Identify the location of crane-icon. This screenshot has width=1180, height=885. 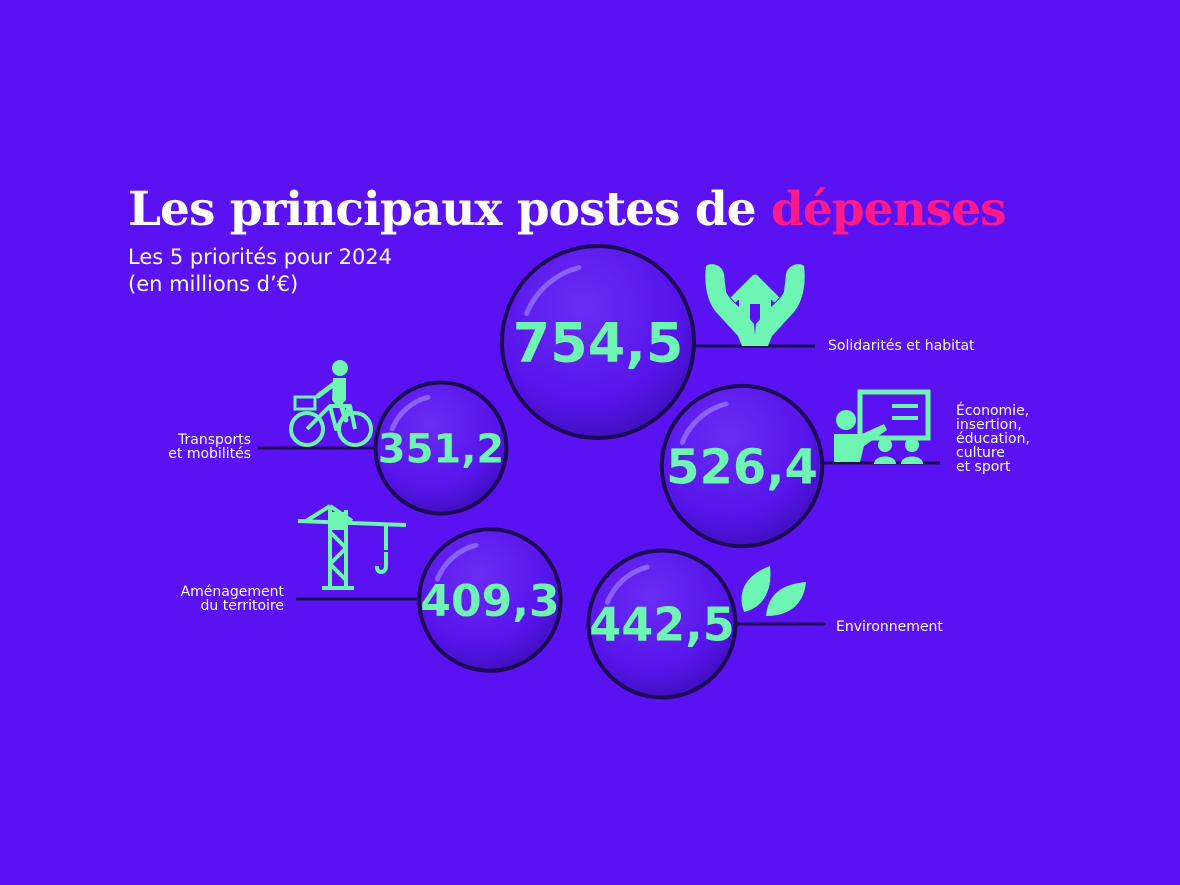
(352, 547).